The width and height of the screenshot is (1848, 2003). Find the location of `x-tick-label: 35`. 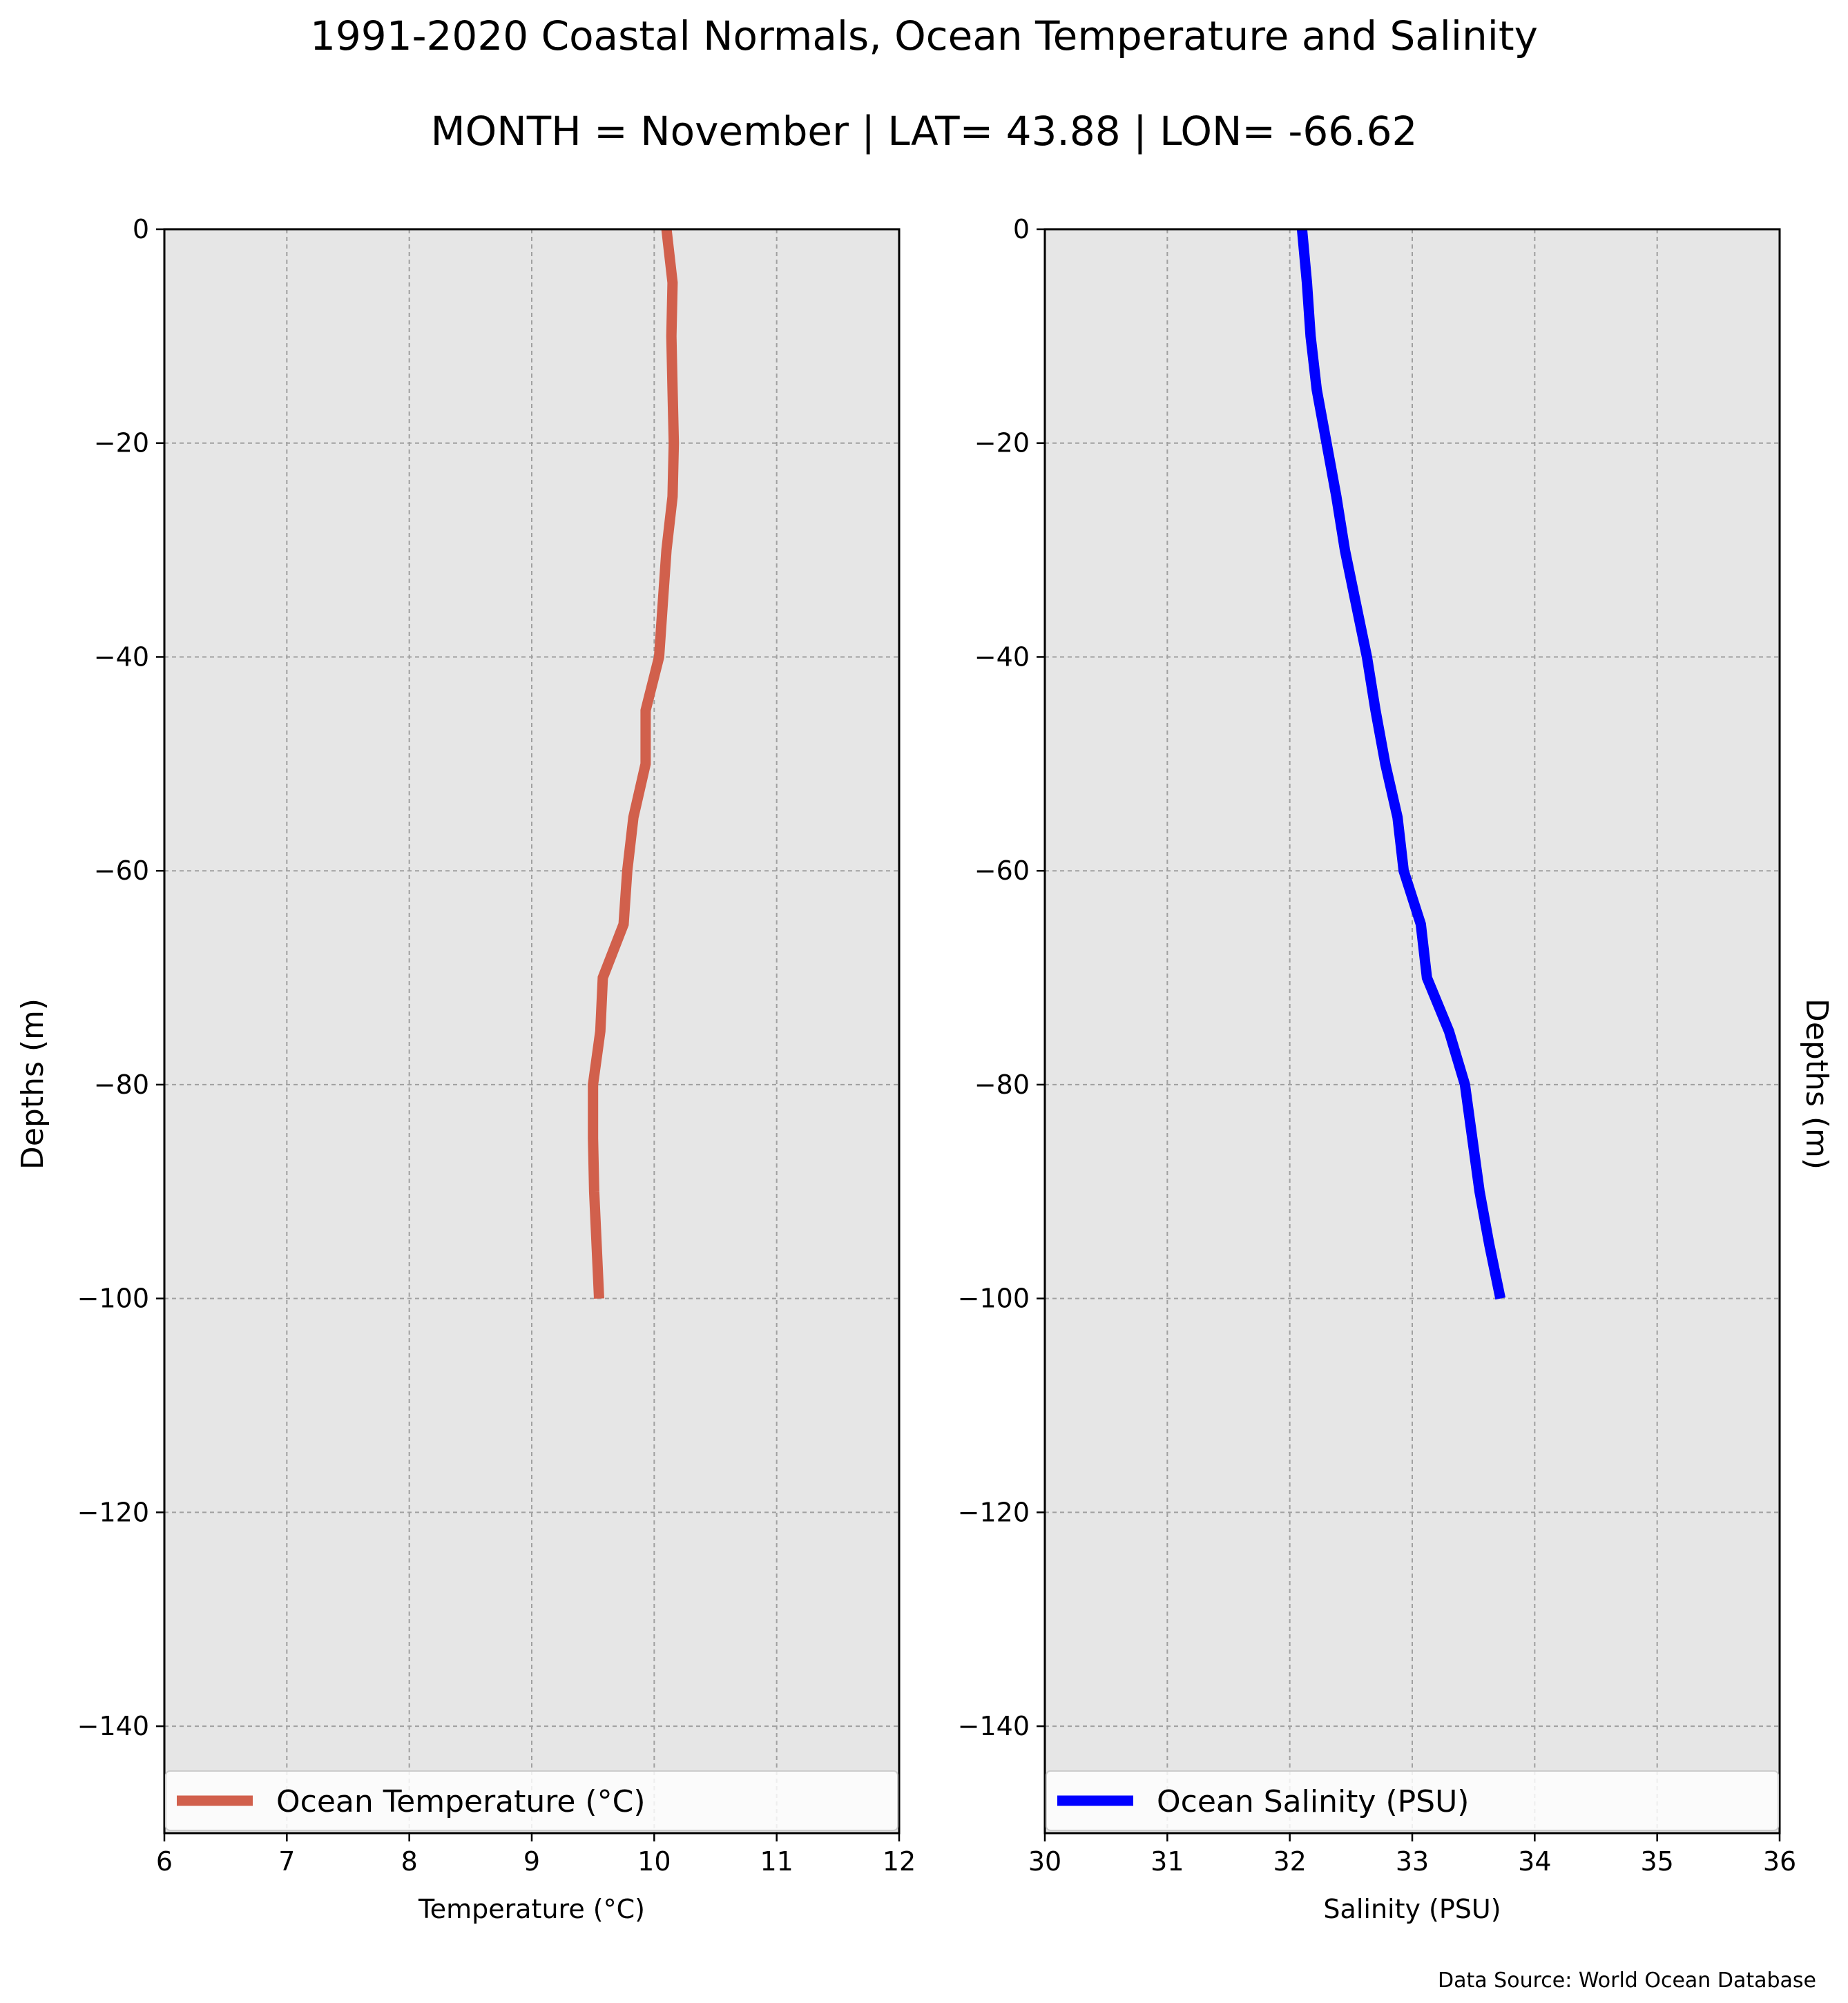

x-tick-label: 35 is located at coordinates (1656, 1862).